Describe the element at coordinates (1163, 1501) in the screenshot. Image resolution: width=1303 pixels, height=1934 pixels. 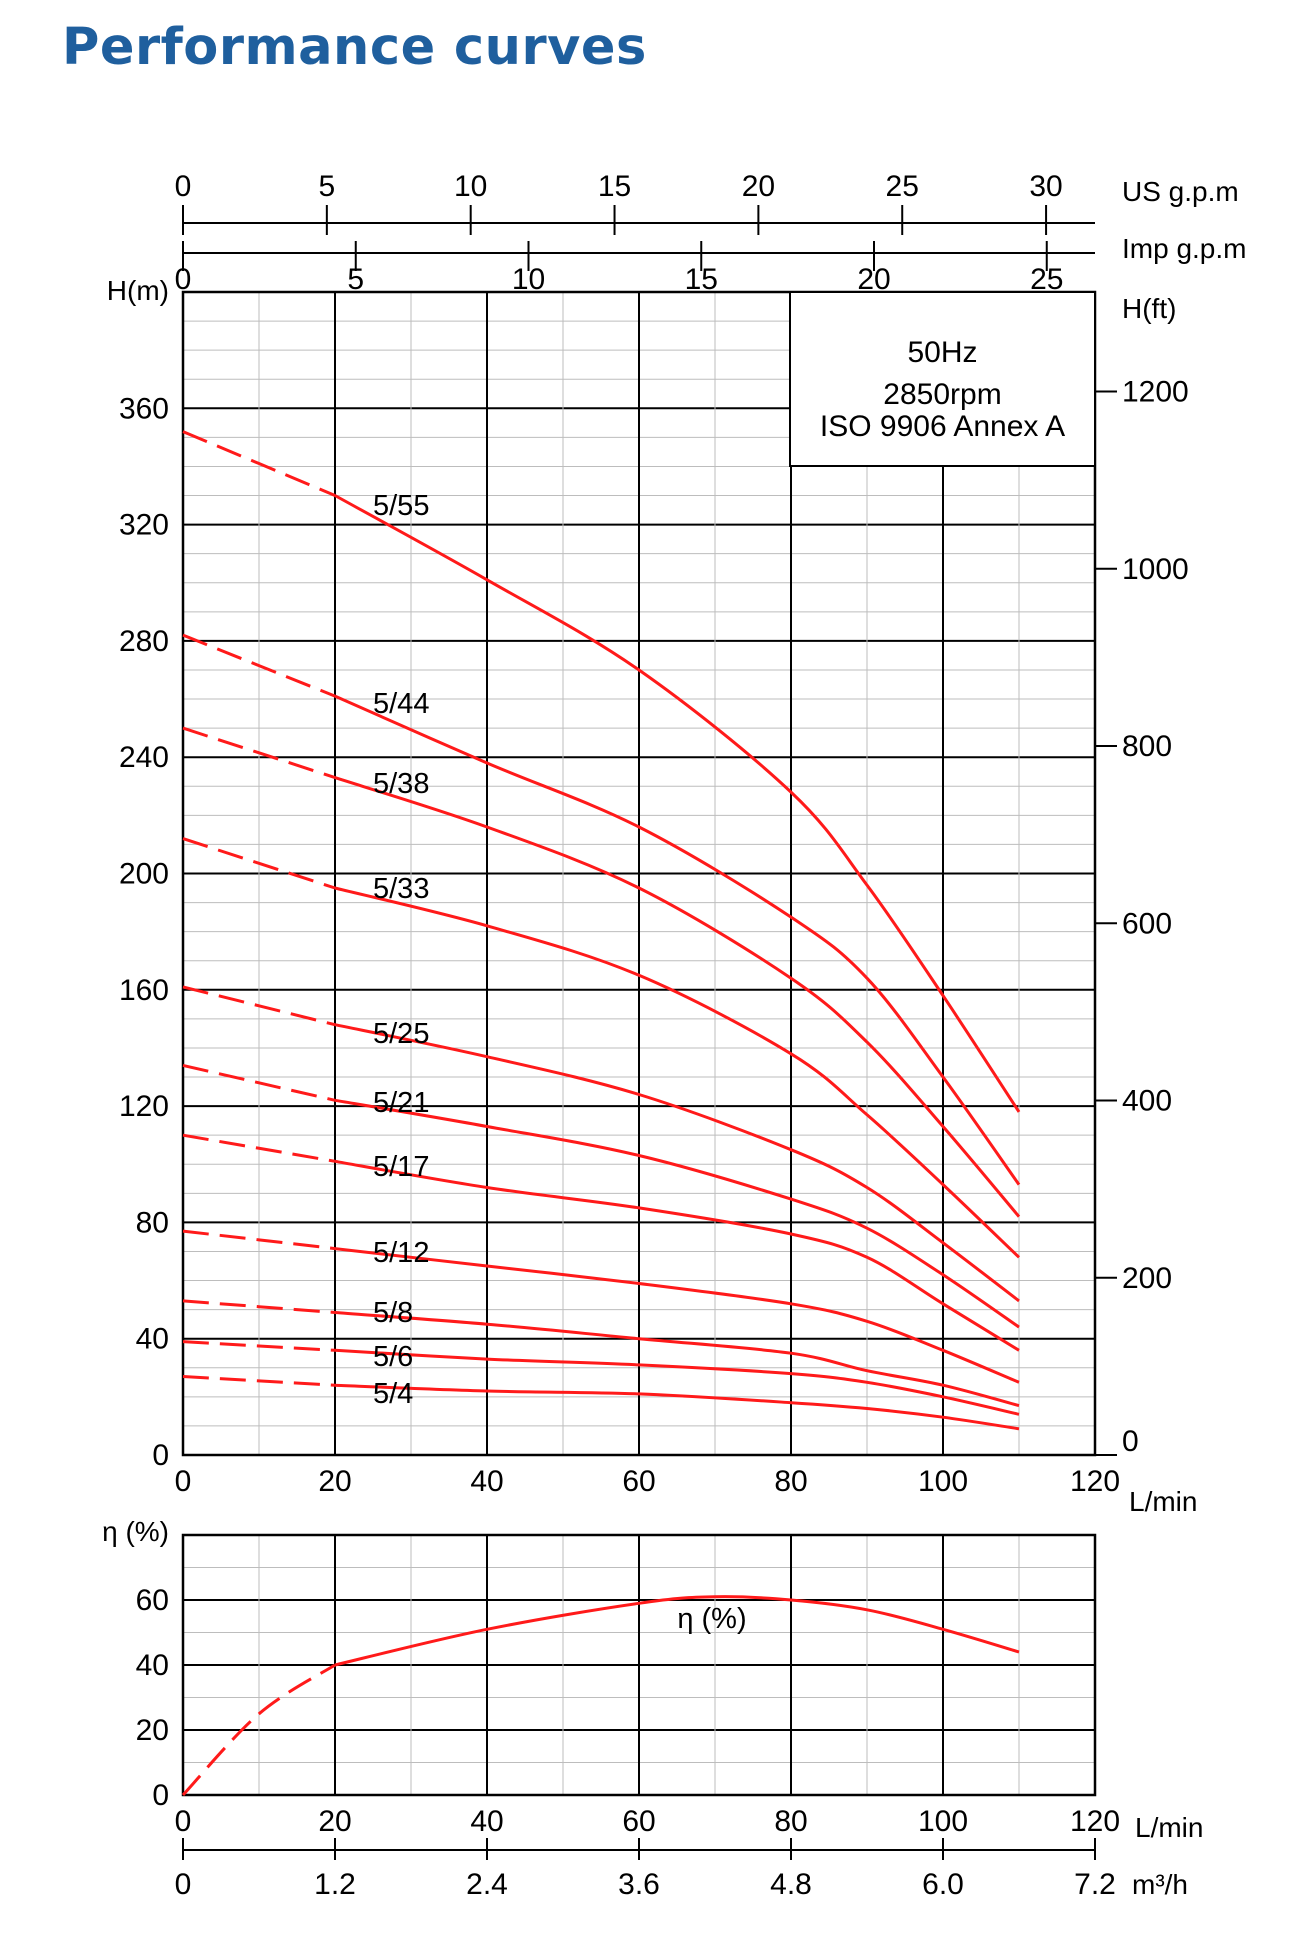
I see `flow-unit-label: L/min` at that location.